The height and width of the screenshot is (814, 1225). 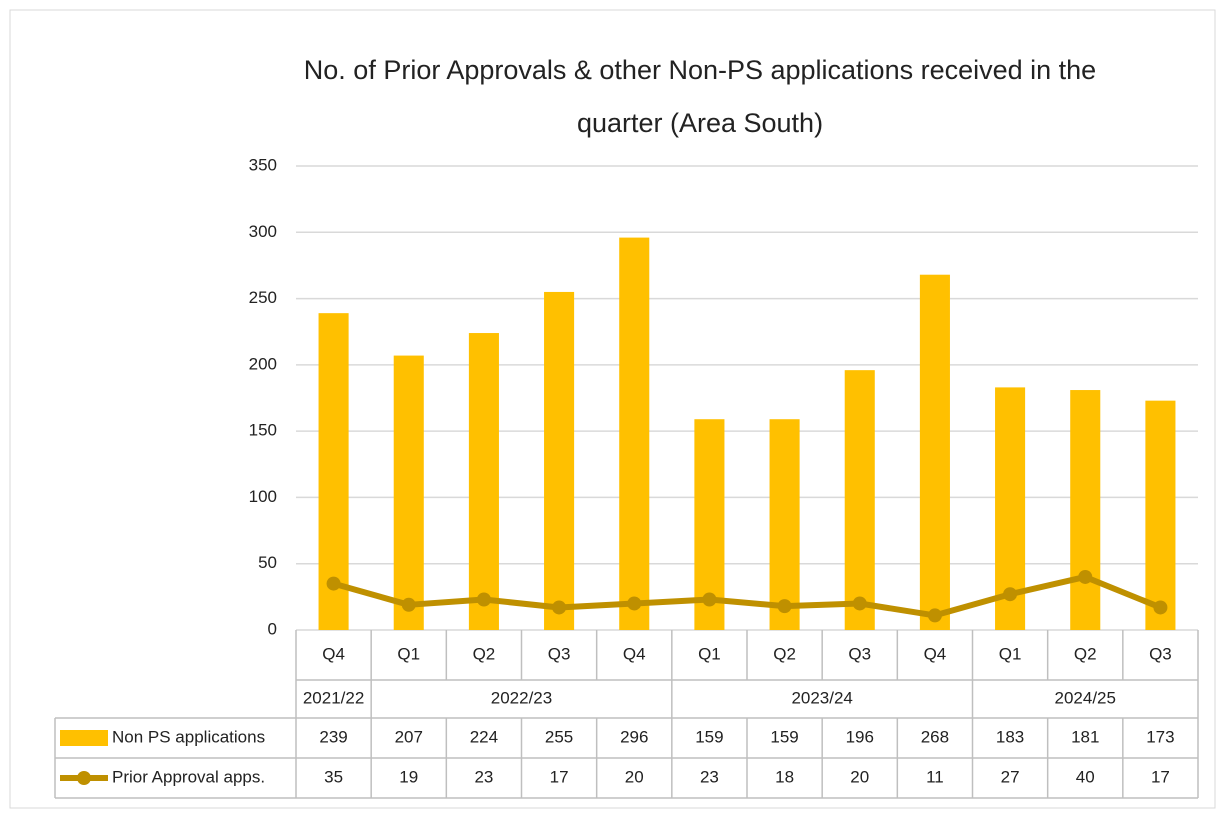 What do you see at coordinates (1010, 776) in the screenshot?
I see `table-value: 27` at bounding box center [1010, 776].